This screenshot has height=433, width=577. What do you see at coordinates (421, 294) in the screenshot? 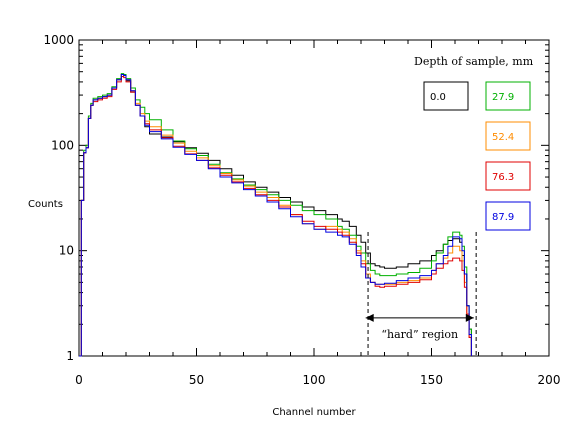
I see `hard-region-annotation: “hard” region` at bounding box center [421, 294].